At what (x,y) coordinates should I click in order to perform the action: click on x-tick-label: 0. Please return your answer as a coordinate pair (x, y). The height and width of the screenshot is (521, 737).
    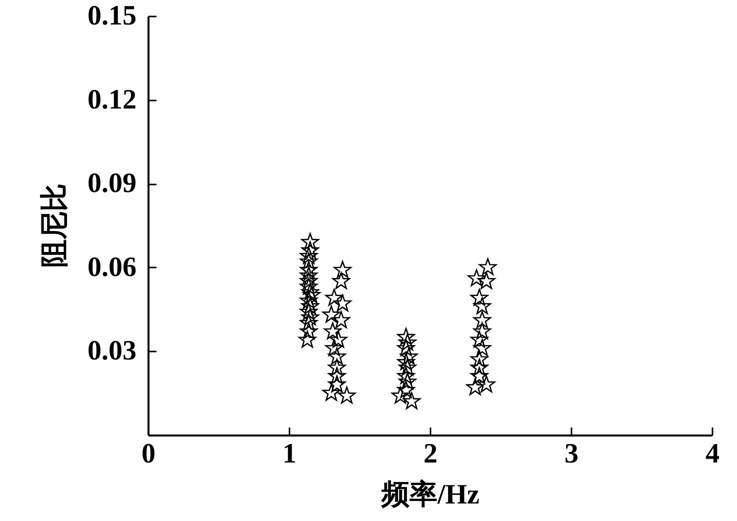
    Looking at the image, I should click on (149, 454).